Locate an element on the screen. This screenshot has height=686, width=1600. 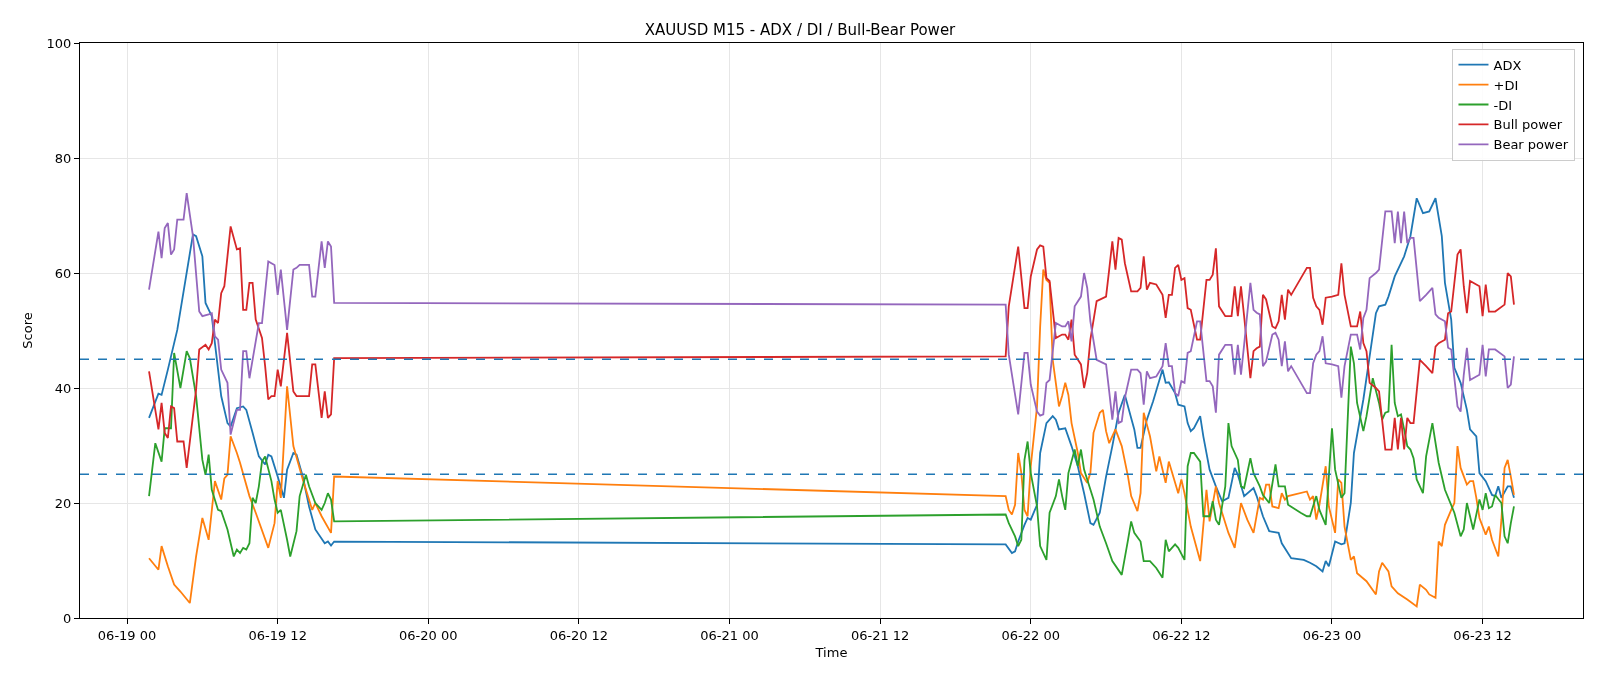
x-tick-label: 06-21 12 is located at coordinates (880, 635).